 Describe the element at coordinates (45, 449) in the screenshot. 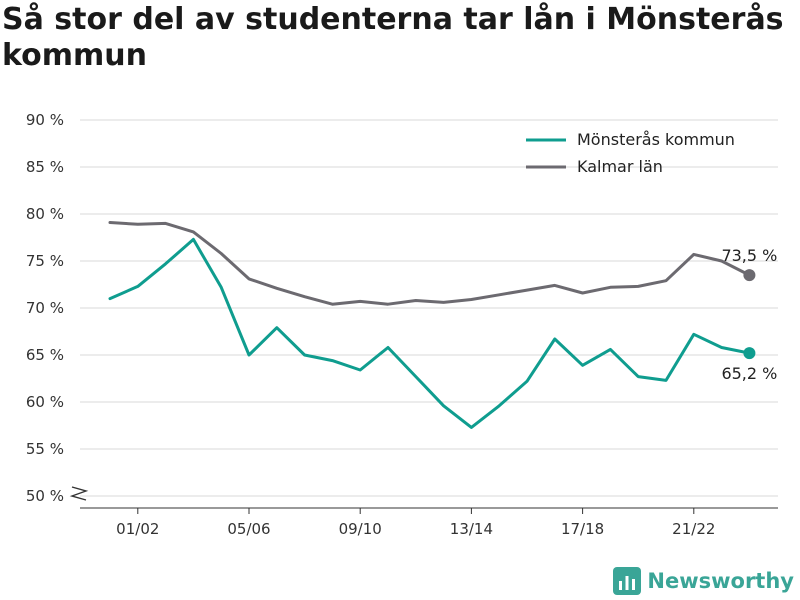

I see `y-tick-label: 55 %` at that location.